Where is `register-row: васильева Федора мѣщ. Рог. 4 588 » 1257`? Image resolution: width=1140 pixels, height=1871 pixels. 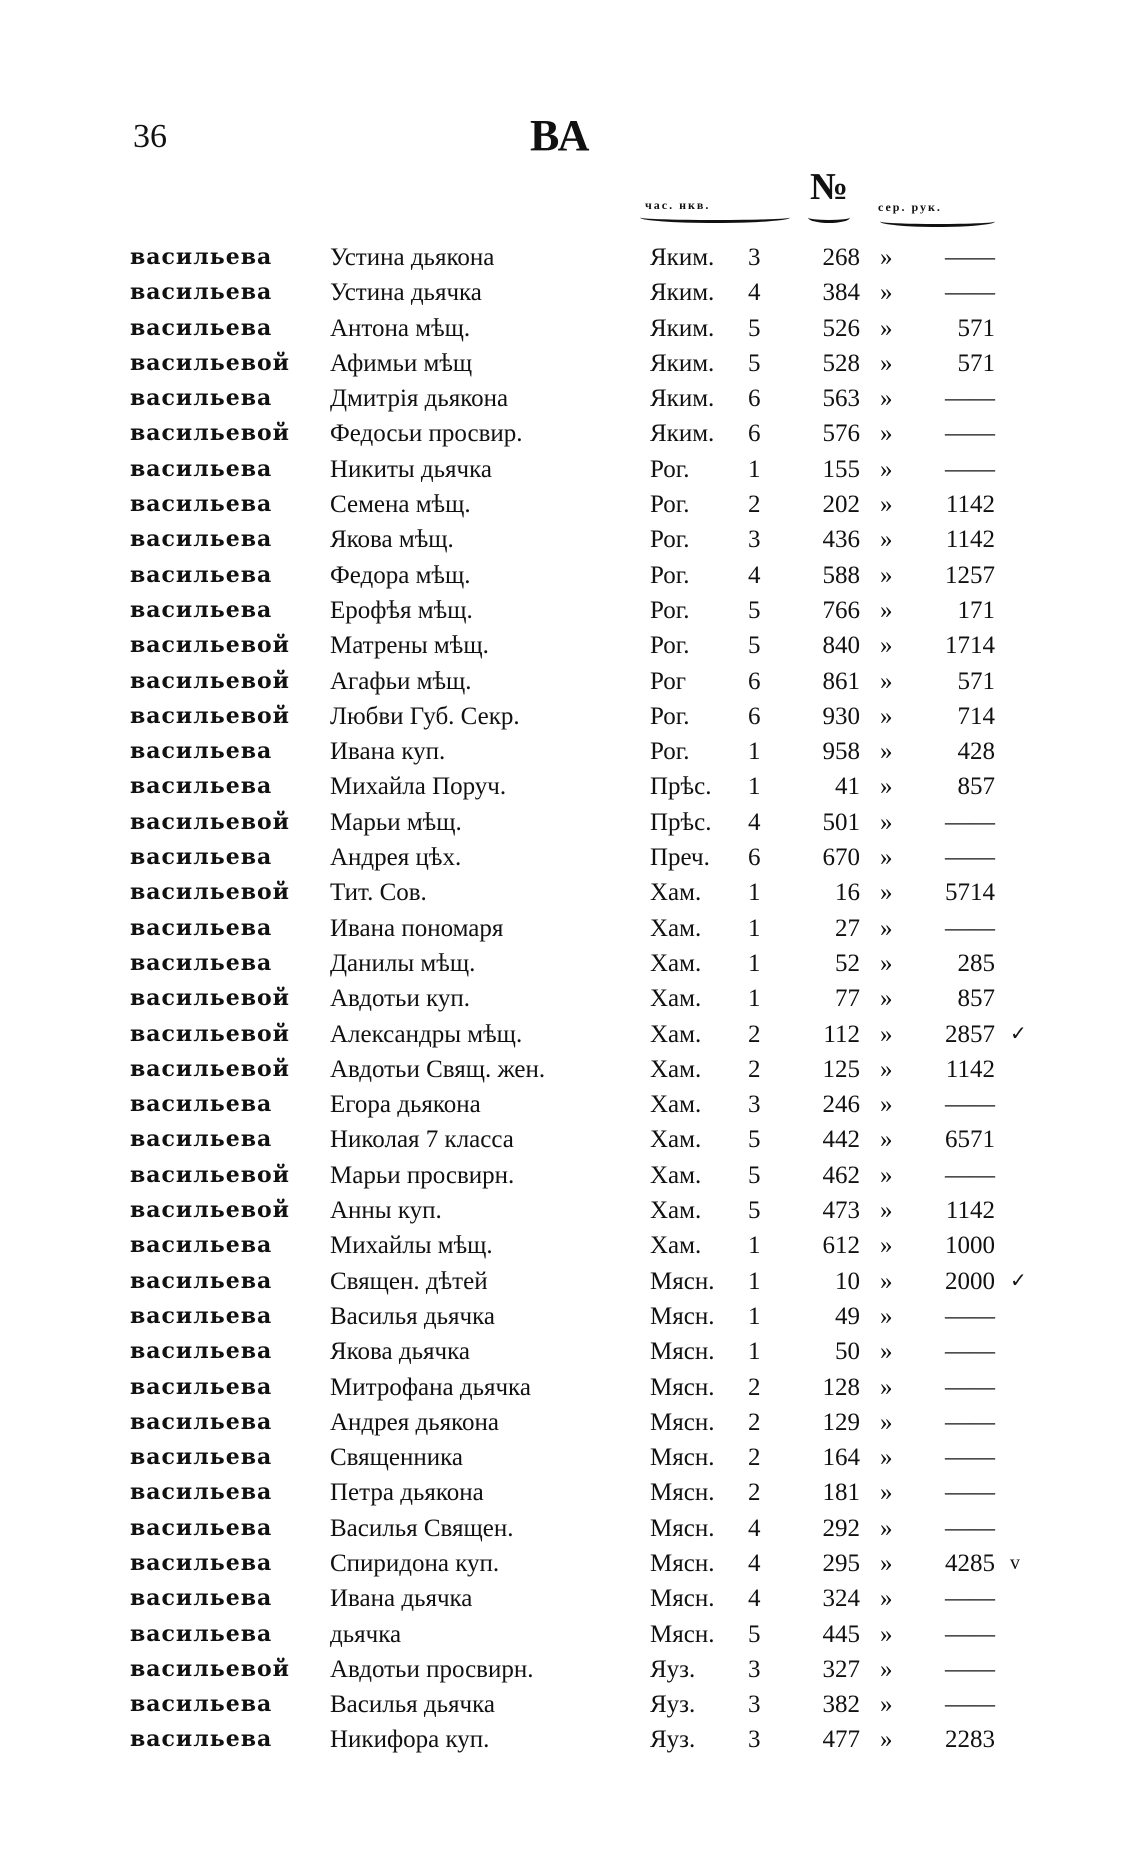
register-row: васильева Федора мѣщ. Рог. 4 588 » 1257 is located at coordinates (570, 575).